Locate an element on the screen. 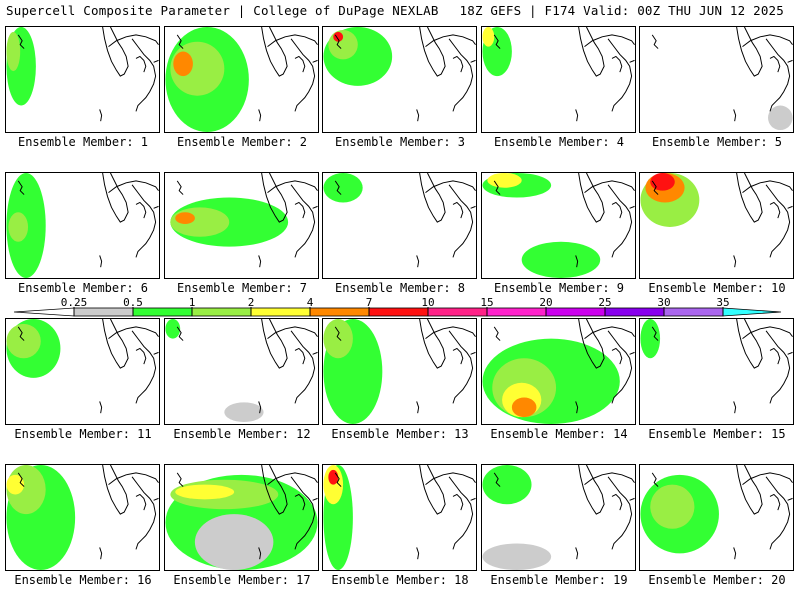 This screenshot has width=800, height=600. ensemble-member-label: Ensemble Member: 1 is located at coordinates (83, 142).